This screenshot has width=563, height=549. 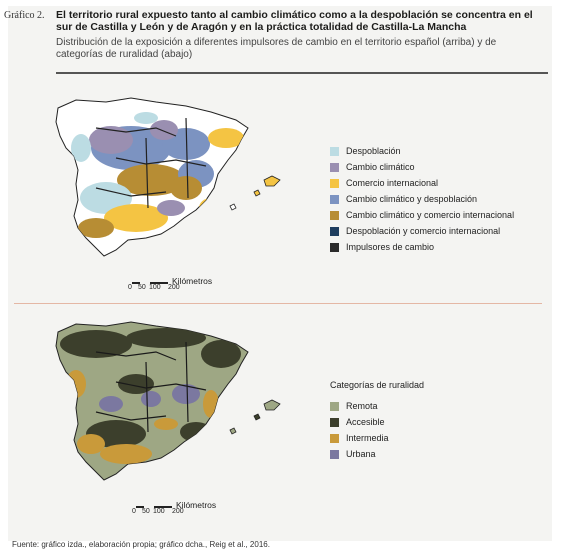 I want to click on legend-label: Urbana, so click(x=361, y=454).